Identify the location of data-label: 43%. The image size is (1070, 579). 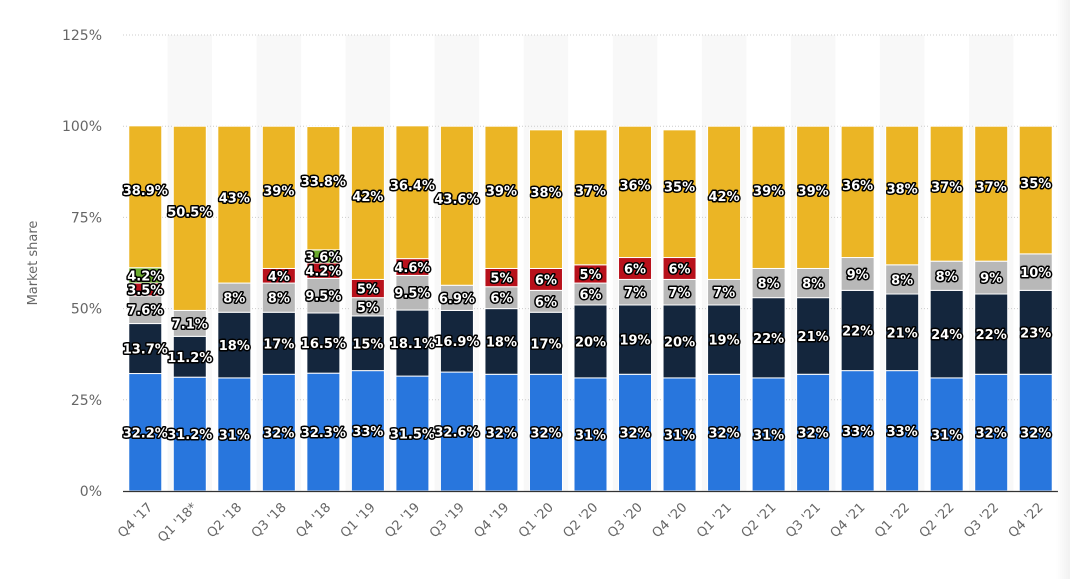
(234, 199).